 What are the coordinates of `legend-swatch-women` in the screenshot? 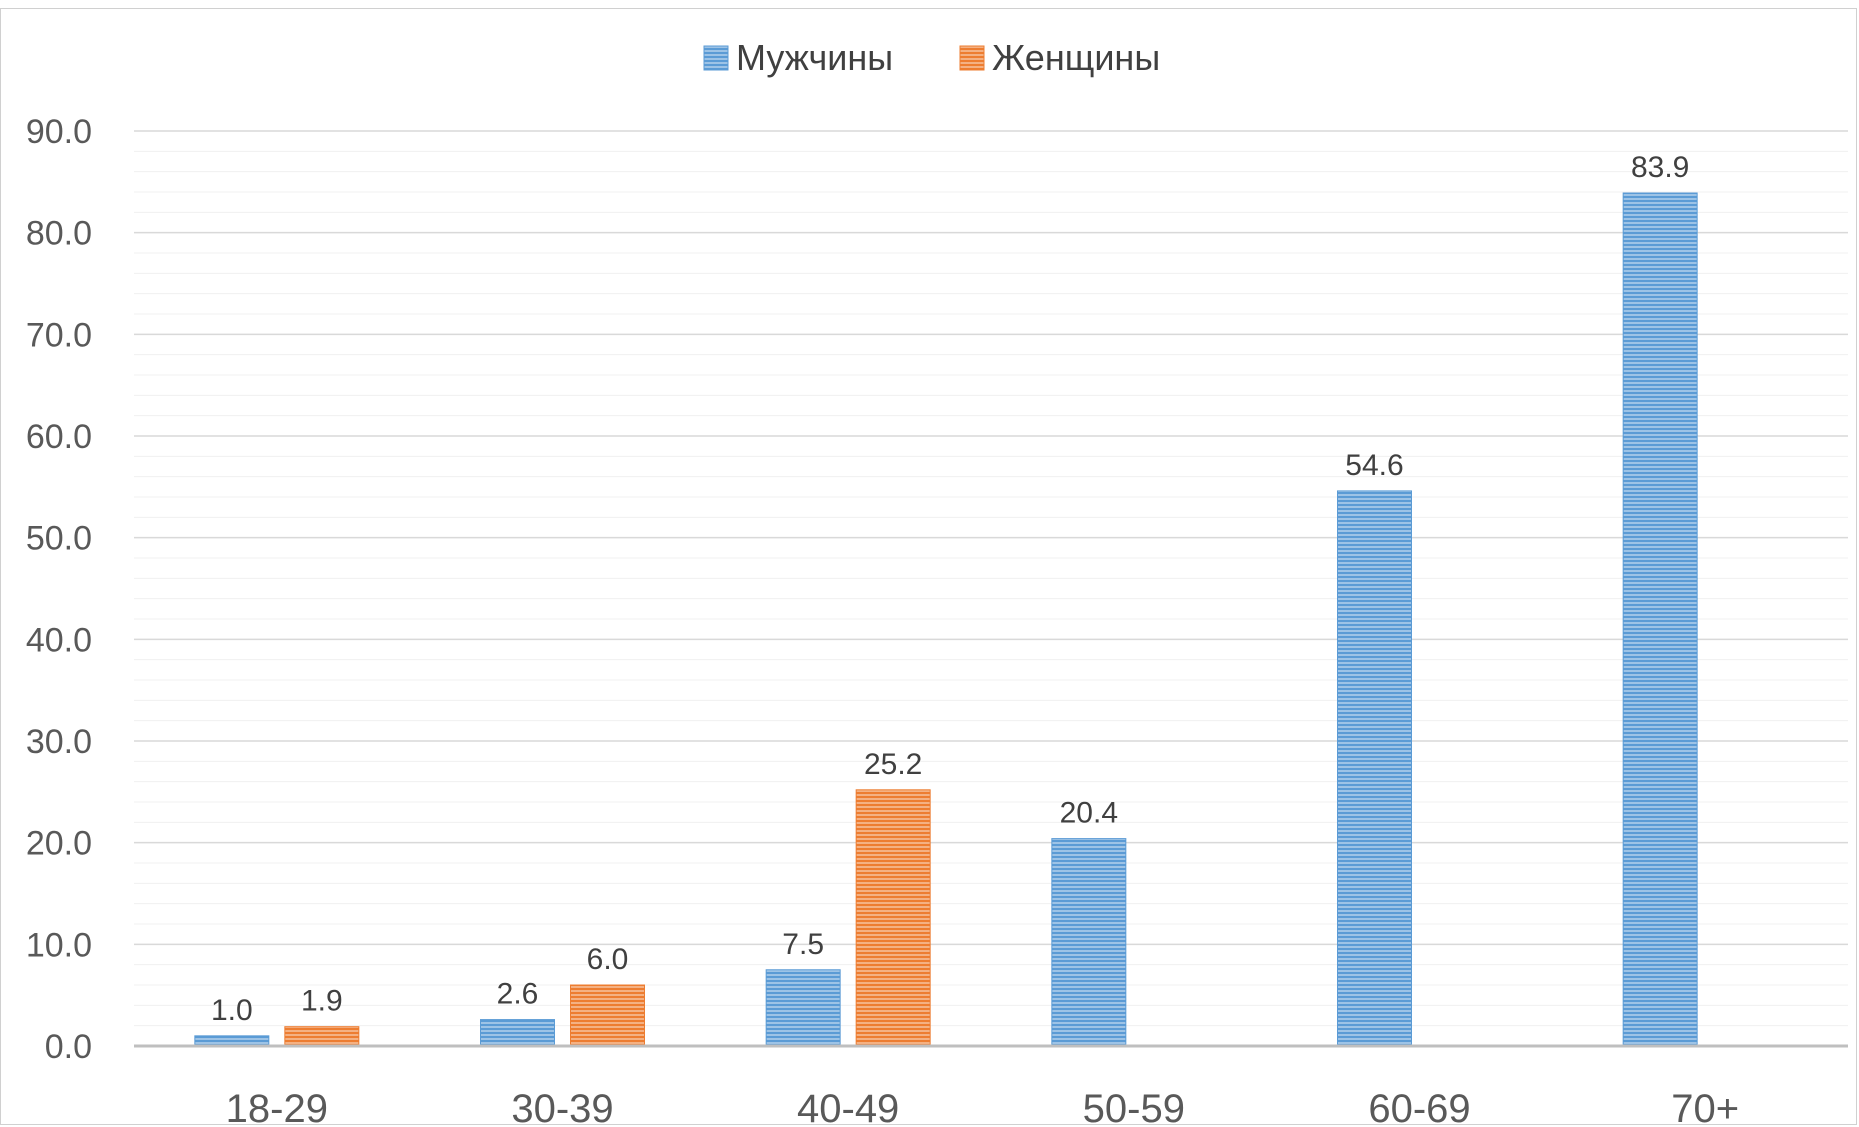 It's located at (972, 58).